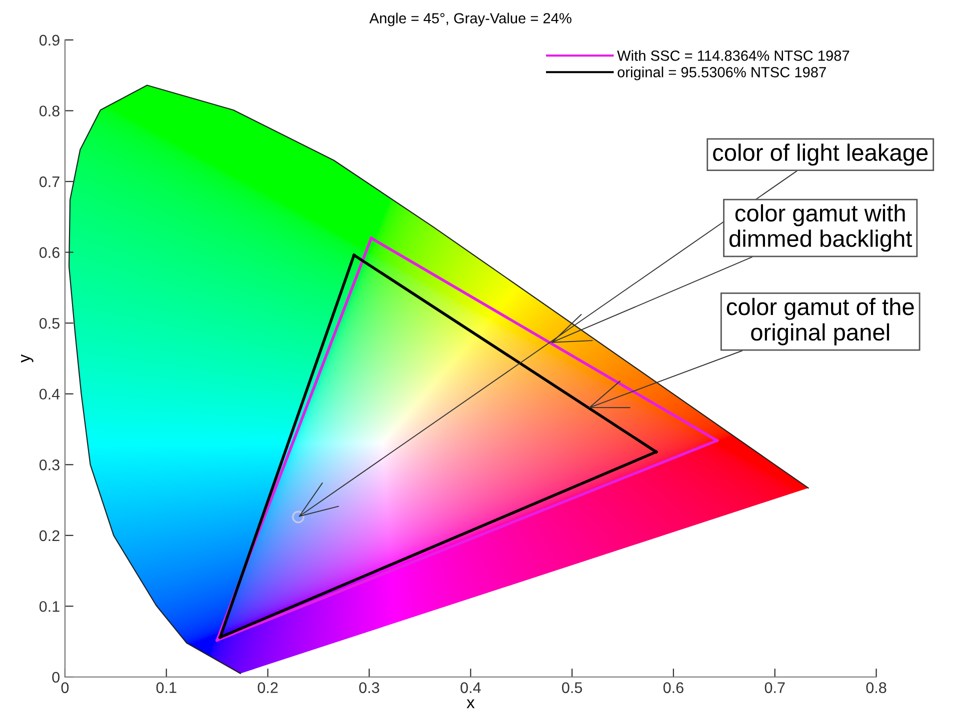 The height and width of the screenshot is (726, 964). What do you see at coordinates (56, 677) in the screenshot?
I see `y-tick-label: 0` at bounding box center [56, 677].